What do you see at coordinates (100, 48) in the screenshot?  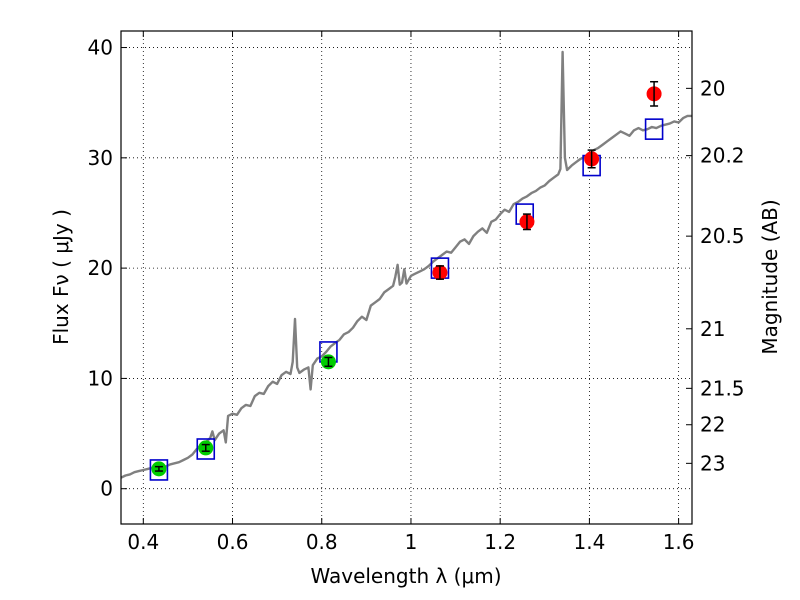 I see `y-tick-label: 40` at bounding box center [100, 48].